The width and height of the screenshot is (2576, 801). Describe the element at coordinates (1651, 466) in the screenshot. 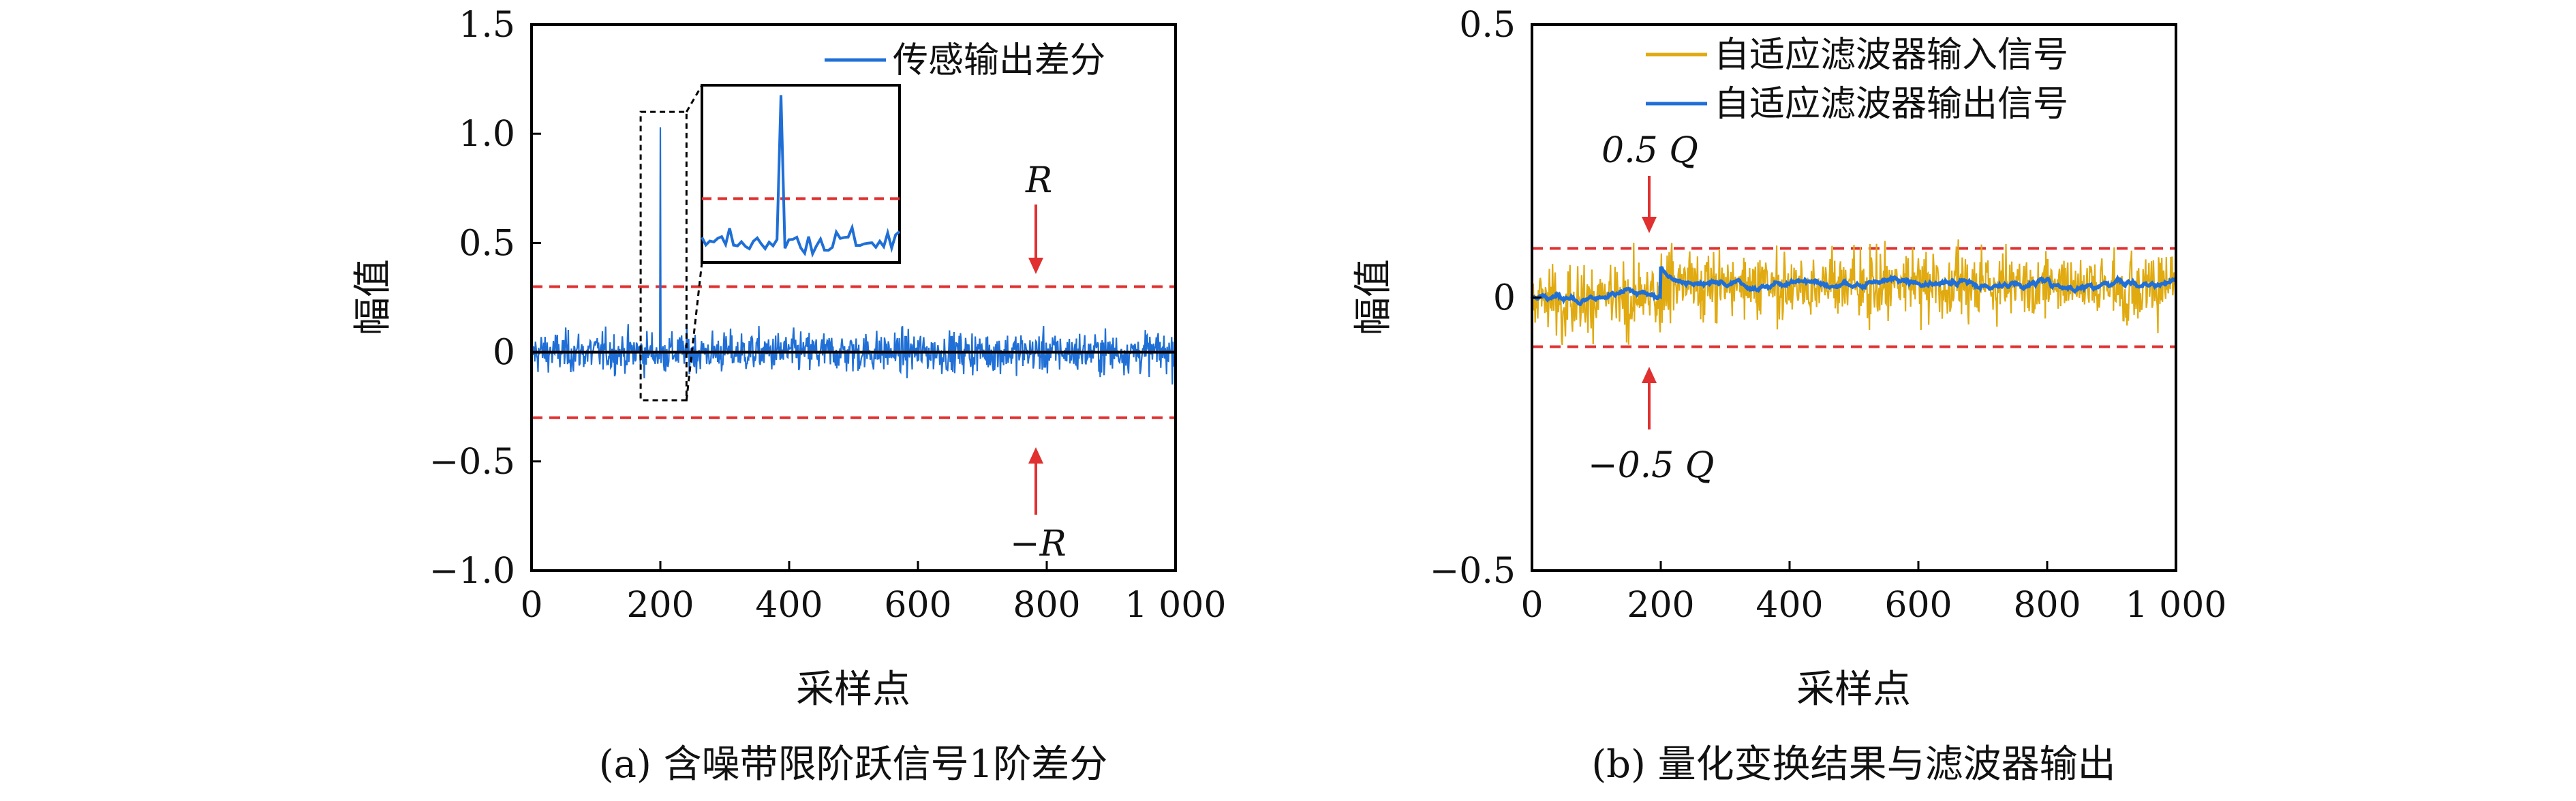

I see `annot-negq-b: −0.5 Q` at that location.